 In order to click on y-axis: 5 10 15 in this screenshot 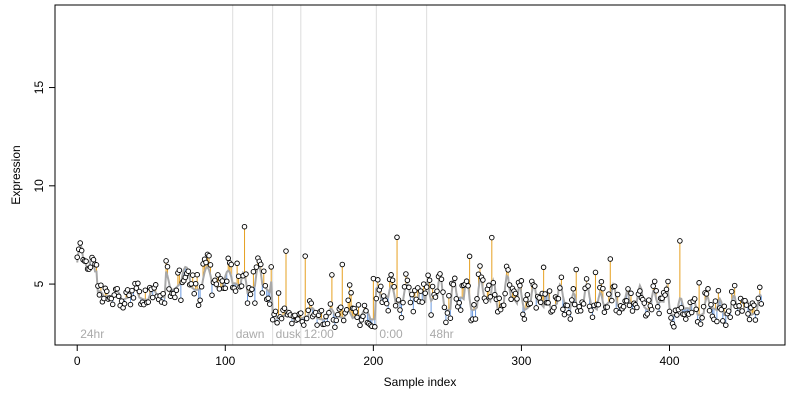, I will do `click(43, 184)`.